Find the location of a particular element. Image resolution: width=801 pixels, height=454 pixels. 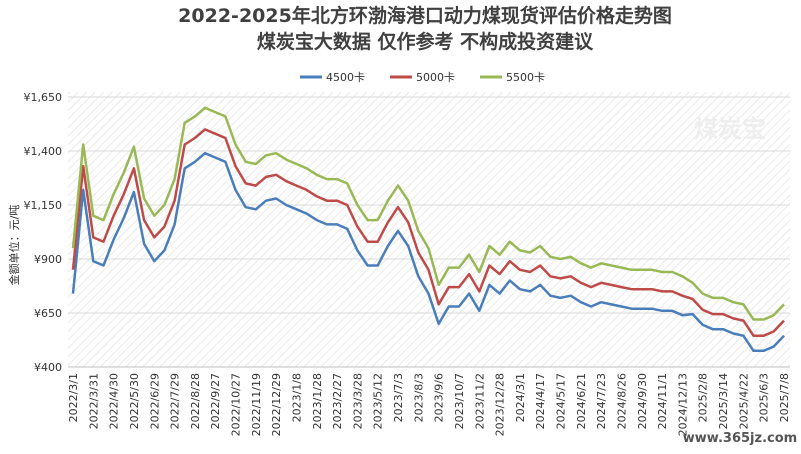

x-tick-label: 2023/11/2 is located at coordinates (479, 401).